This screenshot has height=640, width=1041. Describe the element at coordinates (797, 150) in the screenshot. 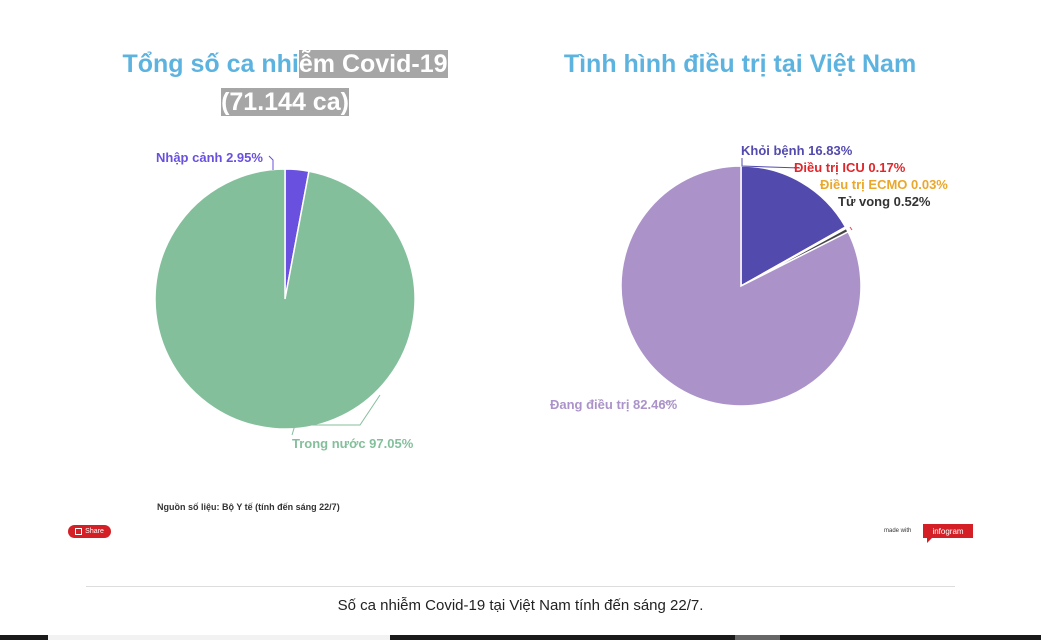

I see `label-khoi-benh: Khỏi bệnh 16.83%` at that location.